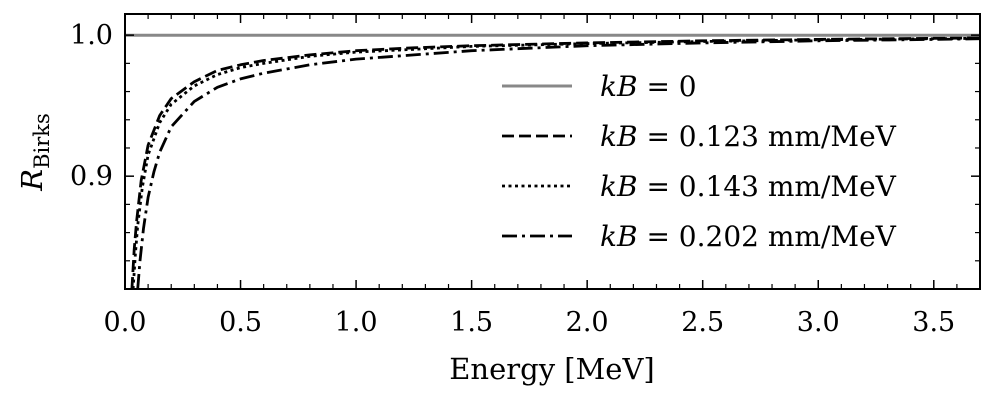  What do you see at coordinates (933, 322) in the screenshot?
I see `x-tick-label: 3.5` at bounding box center [933, 322].